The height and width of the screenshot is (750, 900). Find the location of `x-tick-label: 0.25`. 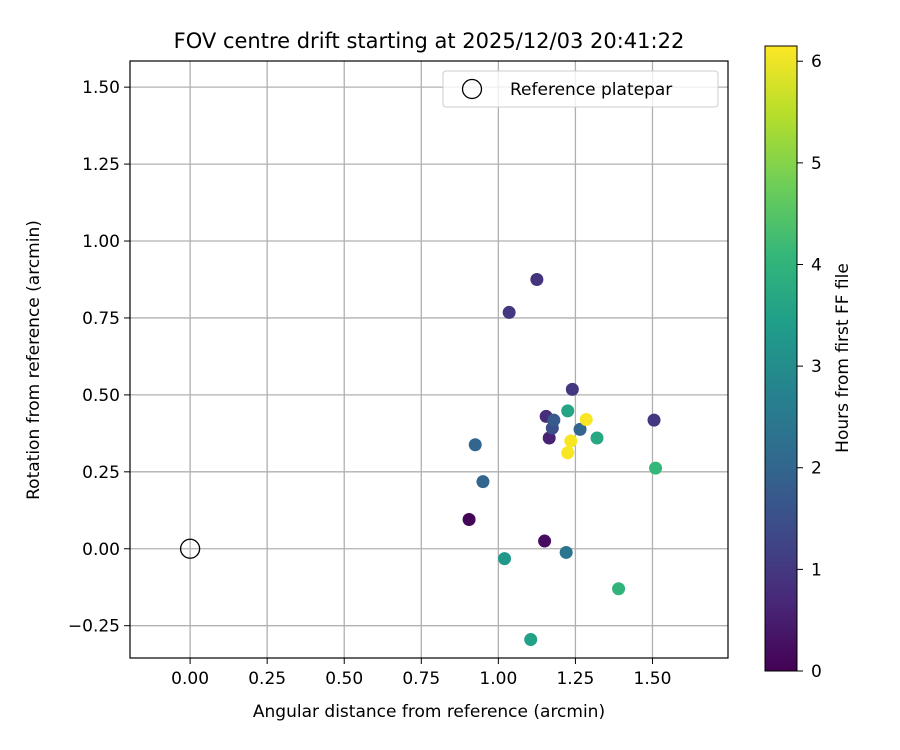

x-tick-label: 0.25 is located at coordinates (267, 679).